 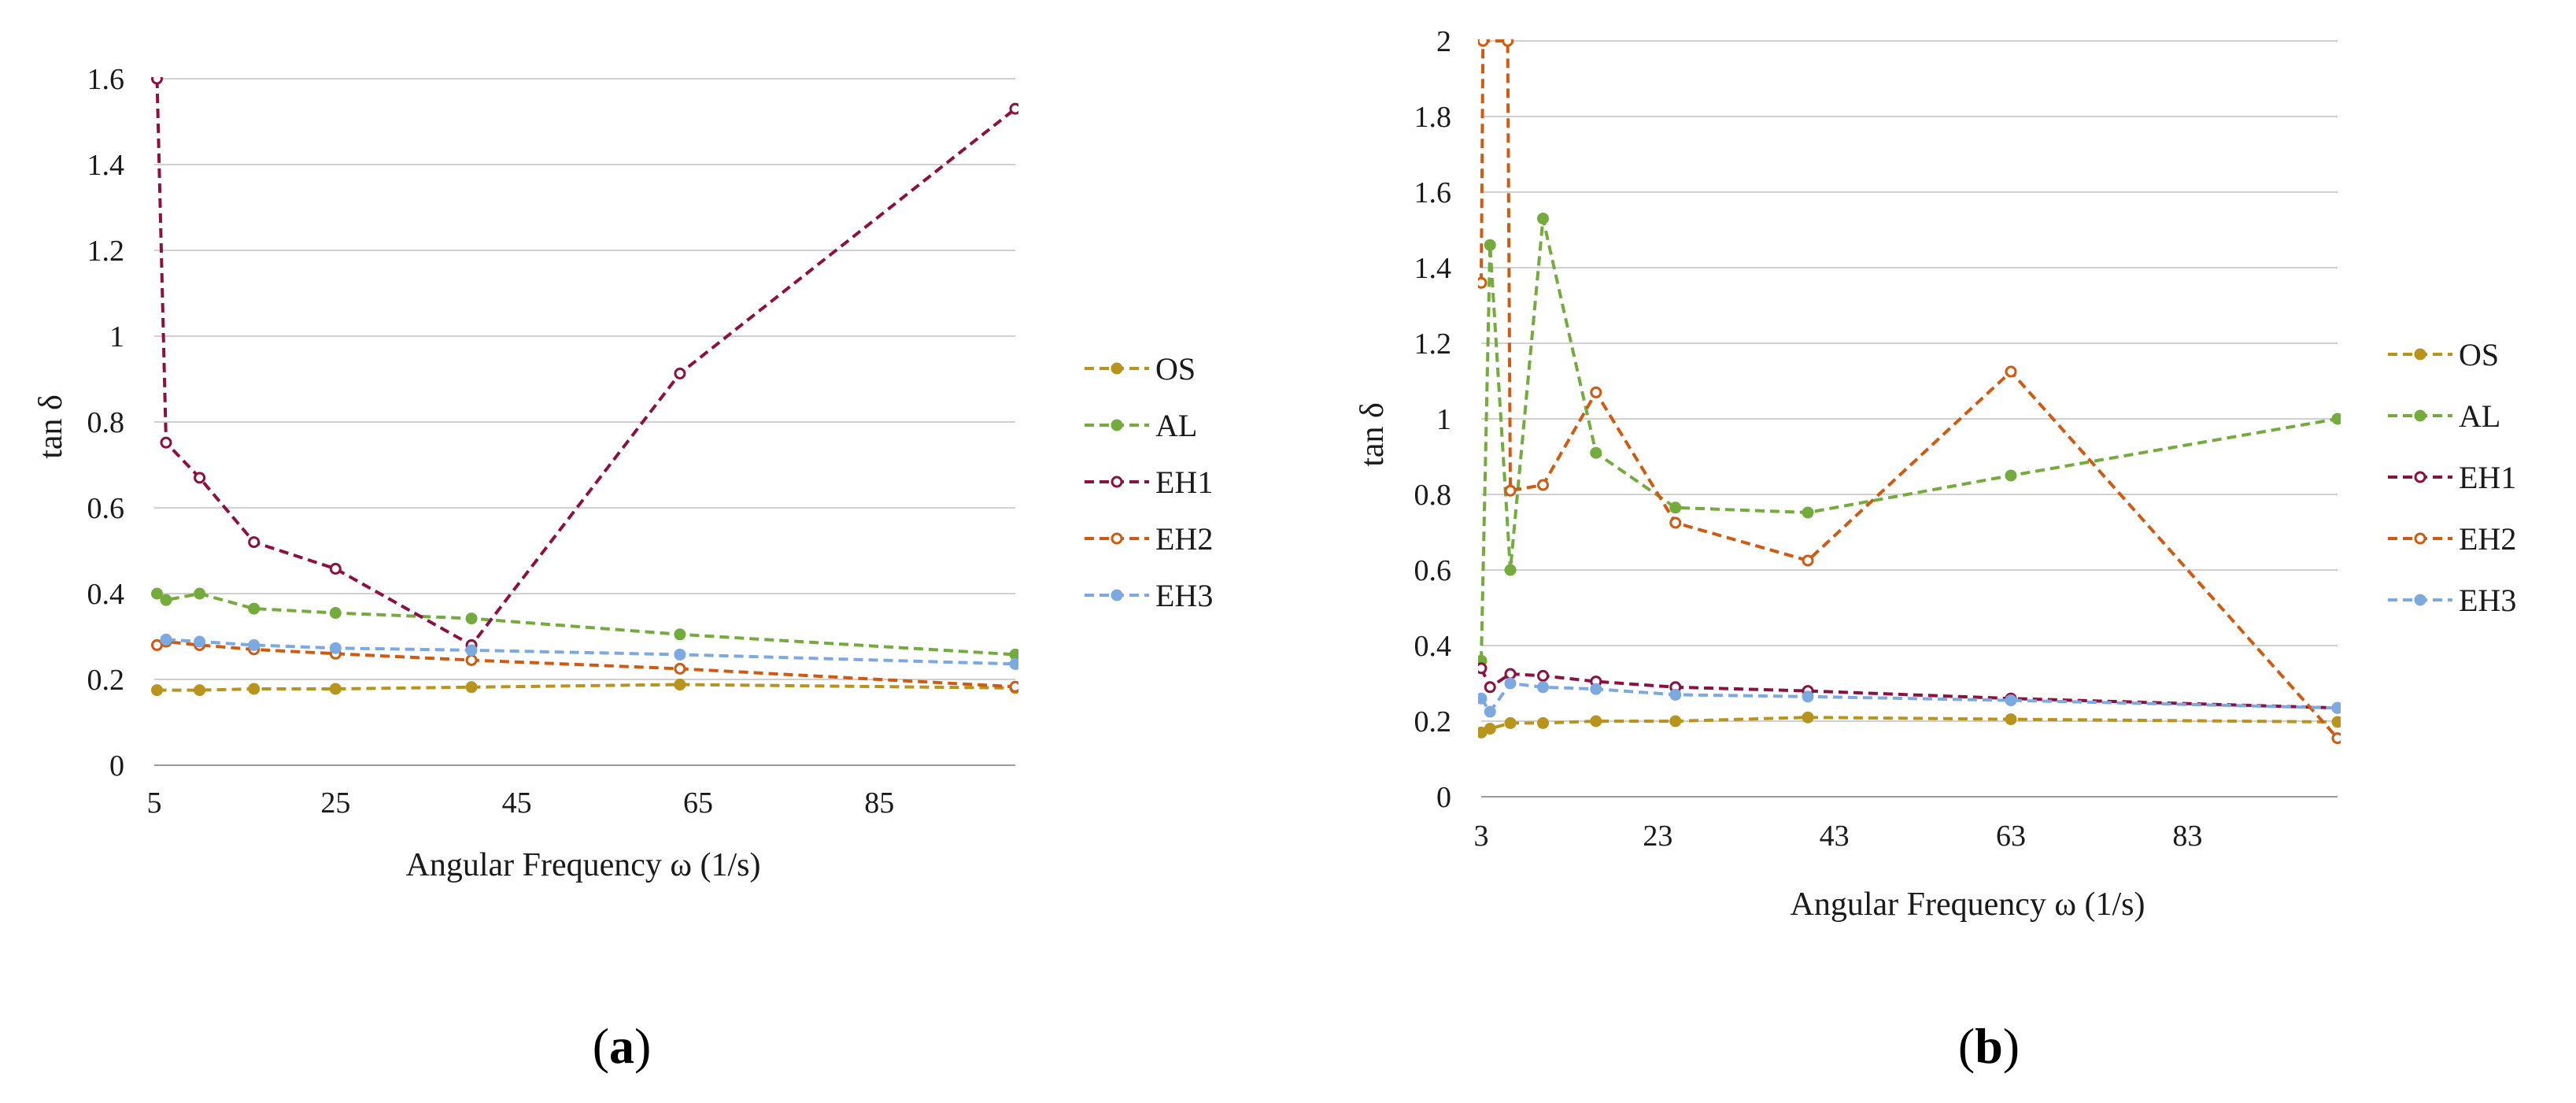 What do you see at coordinates (622, 1046) in the screenshot?
I see `panel-label-a: (a)` at bounding box center [622, 1046].